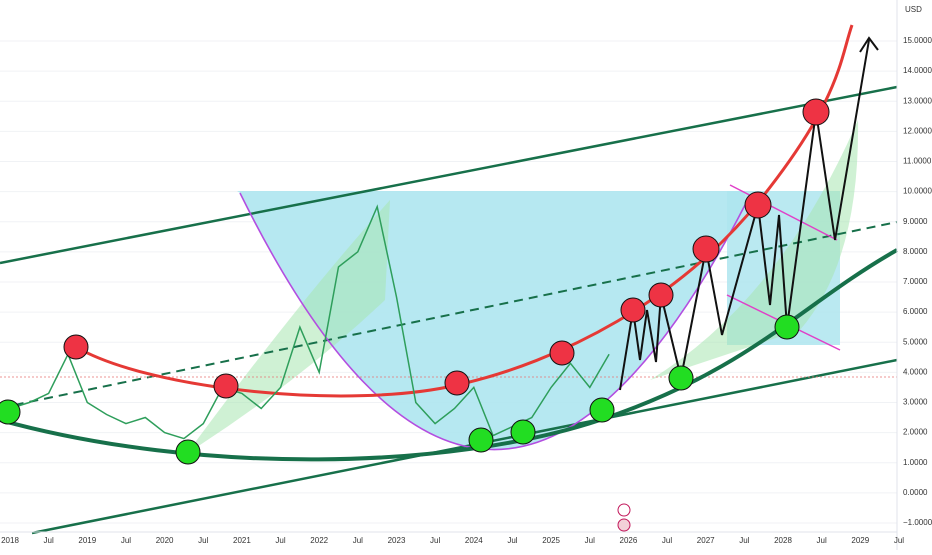  Describe the element at coordinates (551, 540) in the screenshot. I see `x-tick-label: 2025` at that location.